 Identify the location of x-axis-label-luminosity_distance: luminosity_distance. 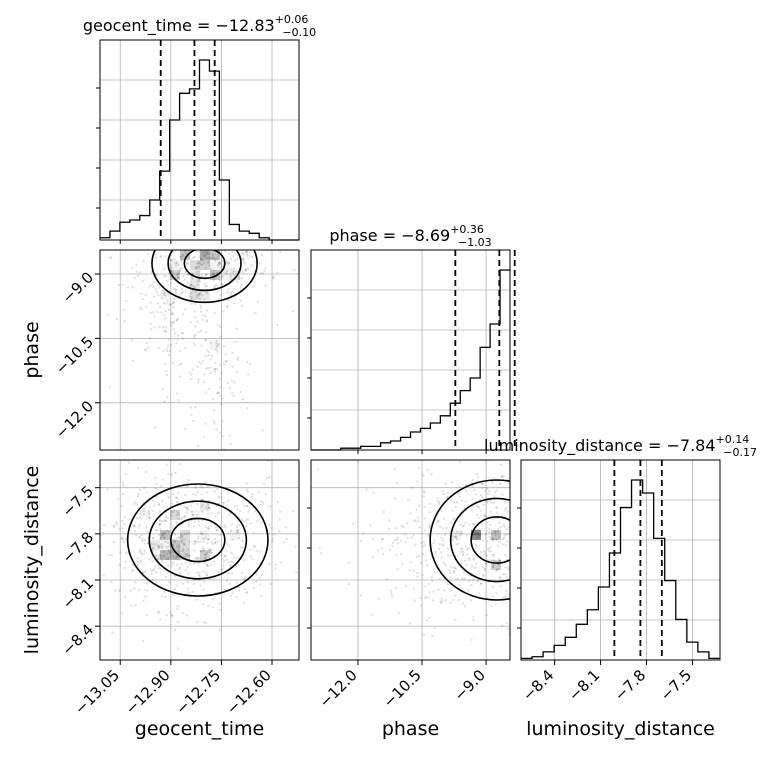
(620, 729).